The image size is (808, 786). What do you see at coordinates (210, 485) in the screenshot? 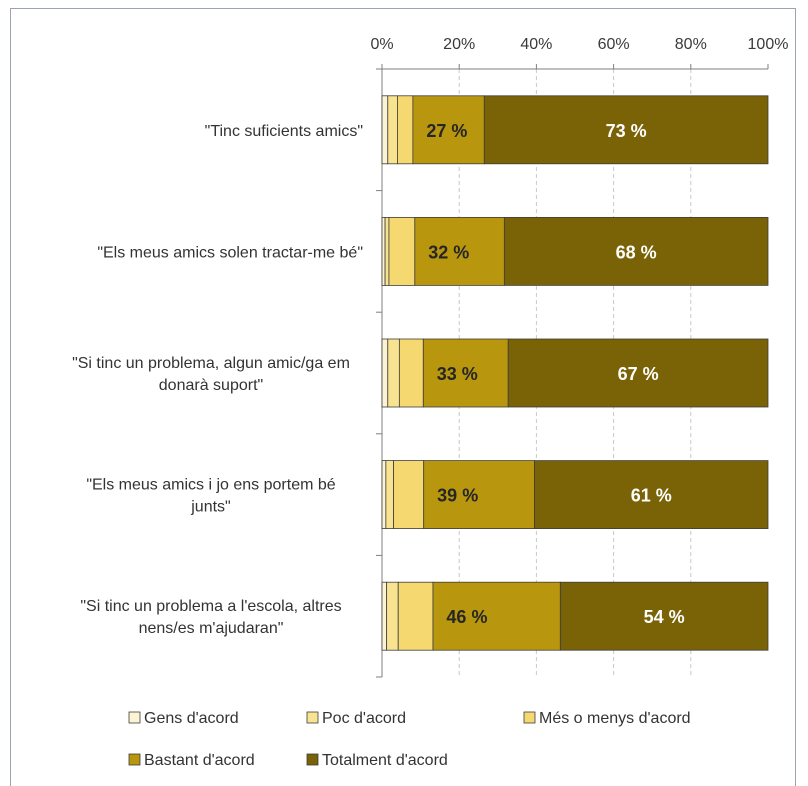
I see `category-label-line: "Els meus amics i jo ens portem bé` at bounding box center [210, 485].